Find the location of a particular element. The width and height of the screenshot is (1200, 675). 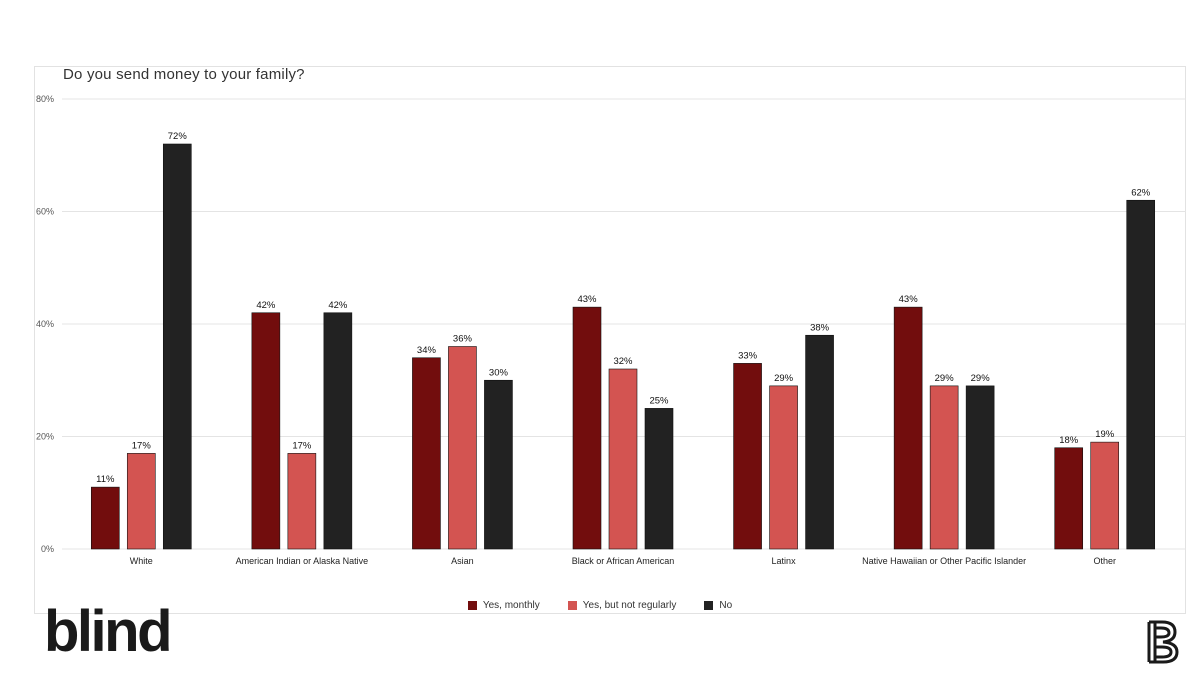

legend: Yes, monthly Yes, but not regularly No is located at coordinates (600, 605).